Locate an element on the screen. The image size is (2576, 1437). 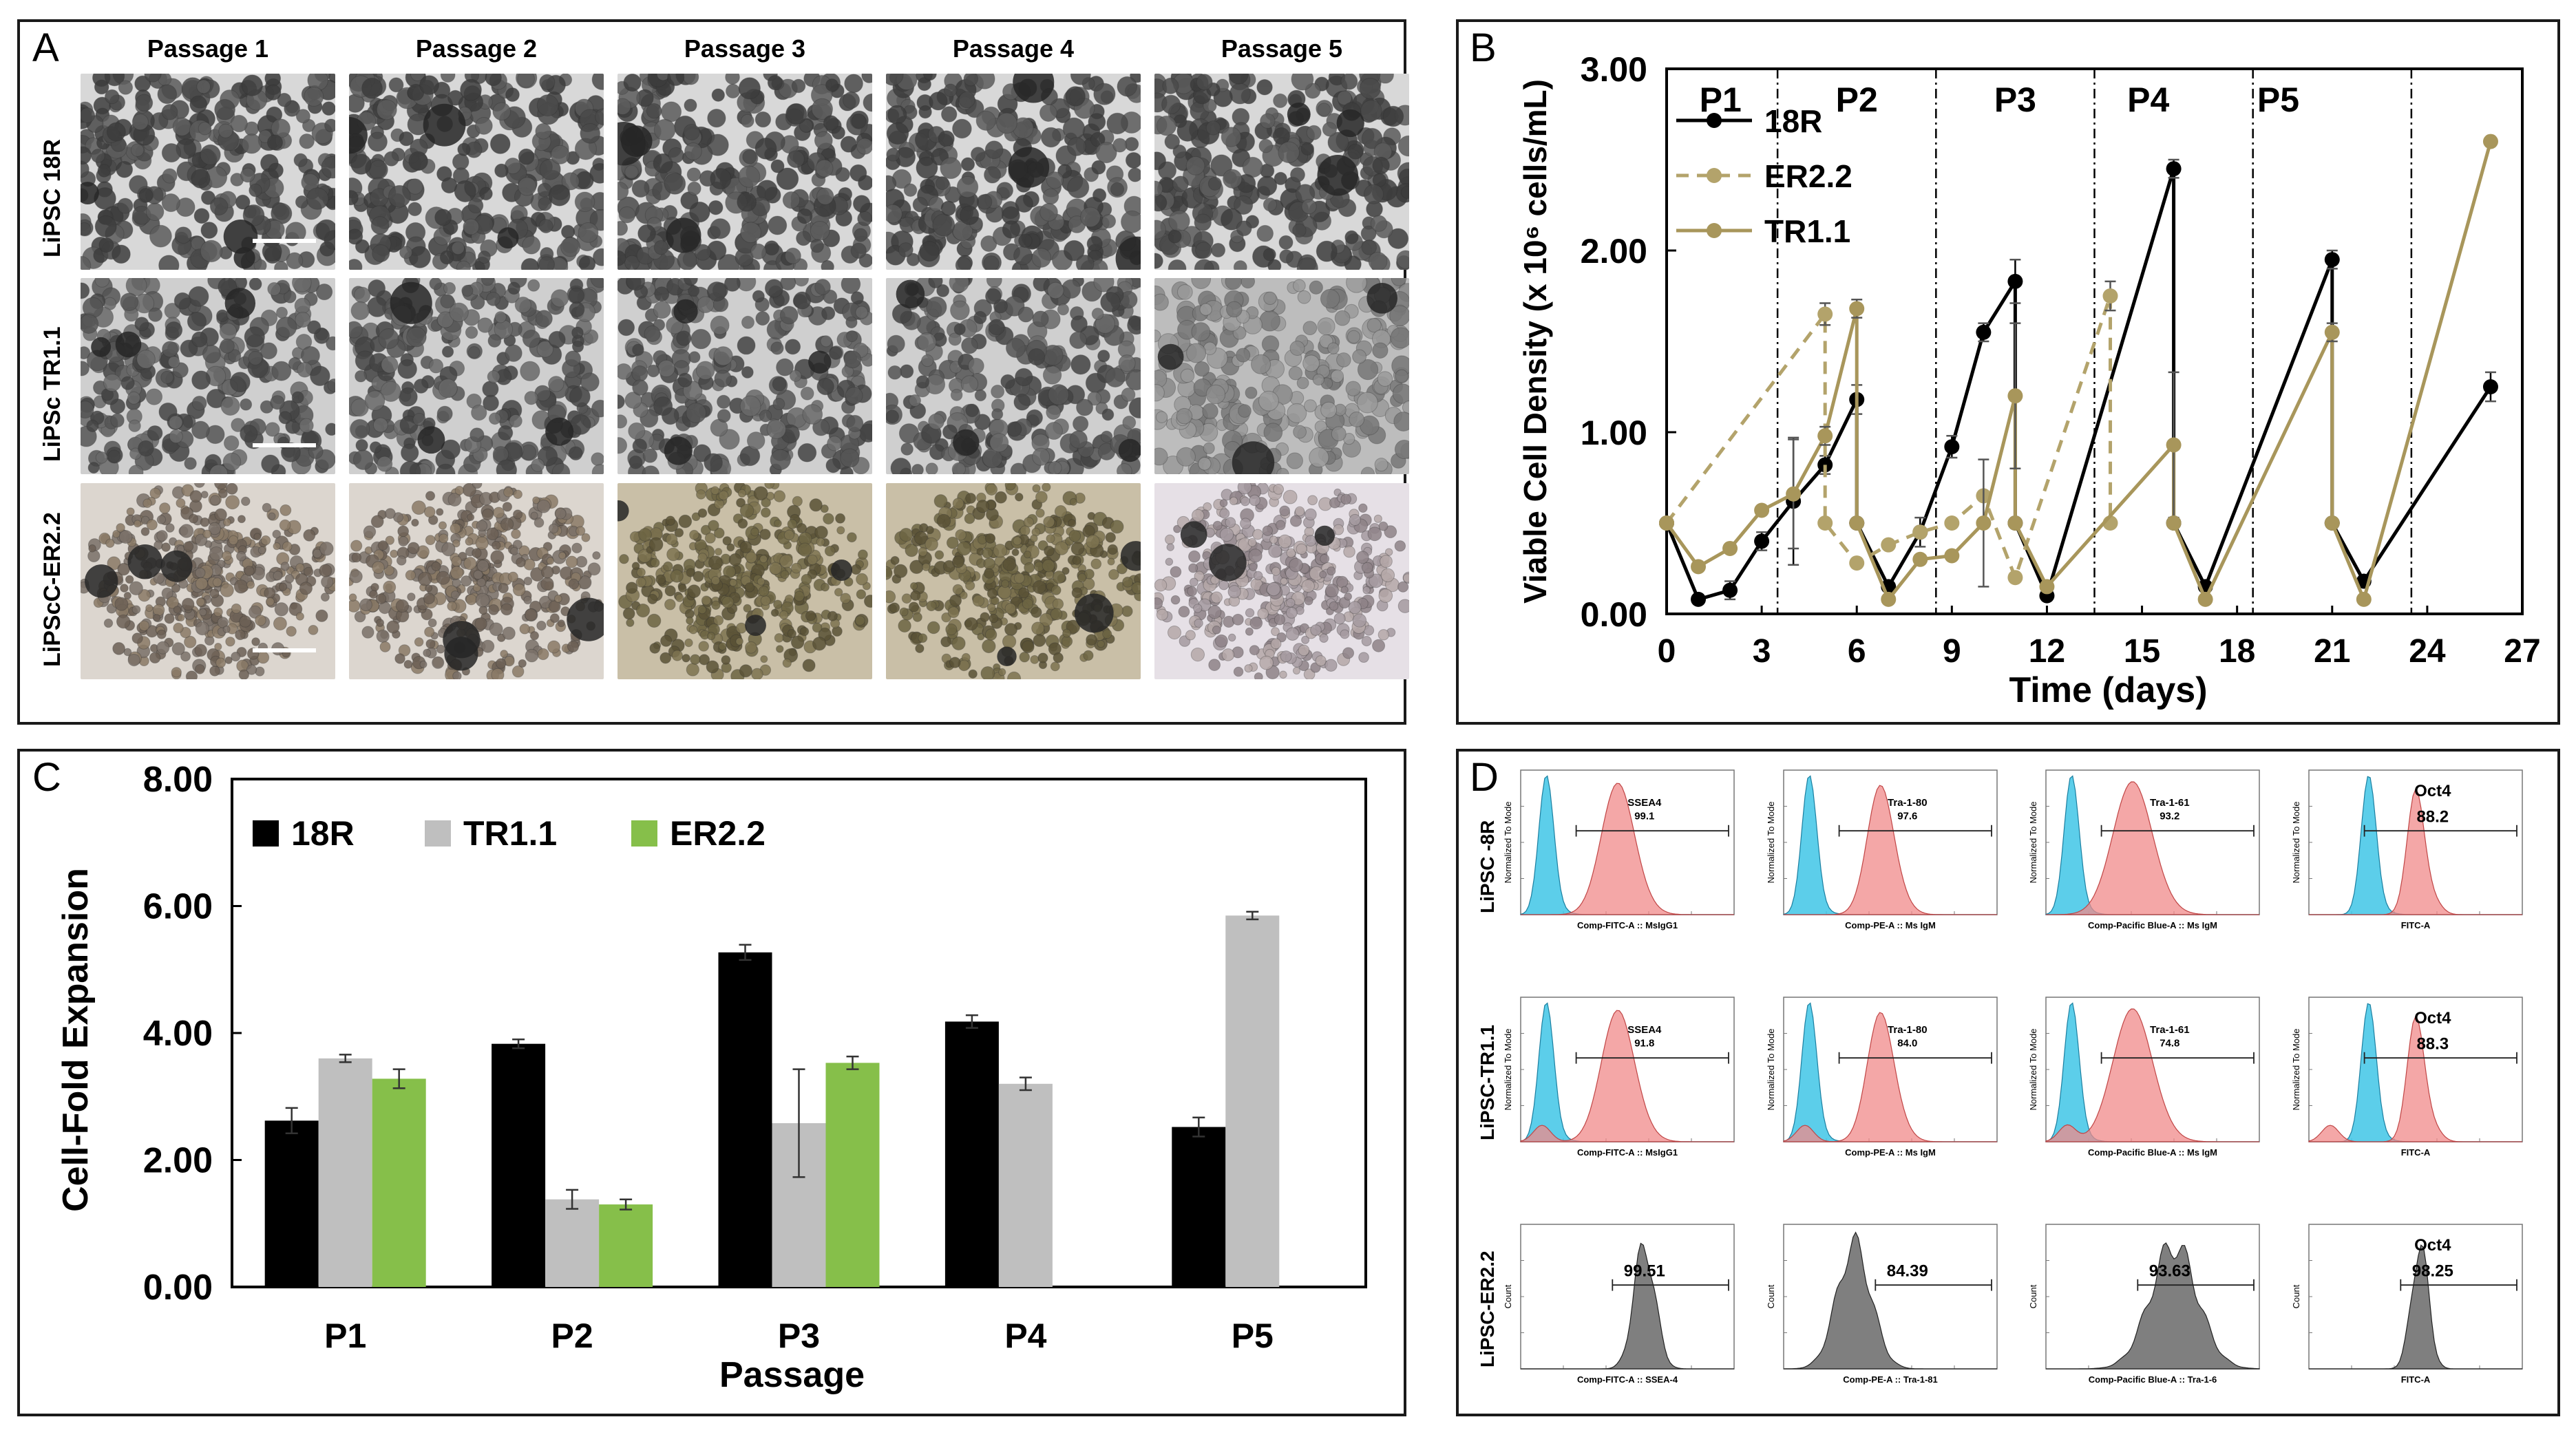
legend-entry-2: ER2.2 is located at coordinates (1808, 176).